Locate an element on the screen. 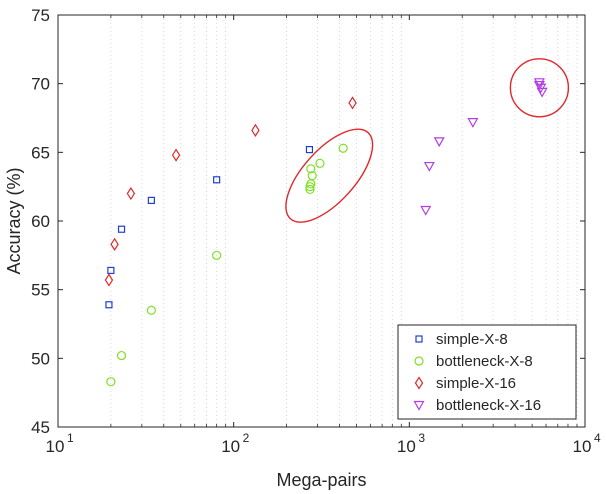  x-tick-labels: 10 1 10 2 10 3 10 4 is located at coordinates (323, 443).